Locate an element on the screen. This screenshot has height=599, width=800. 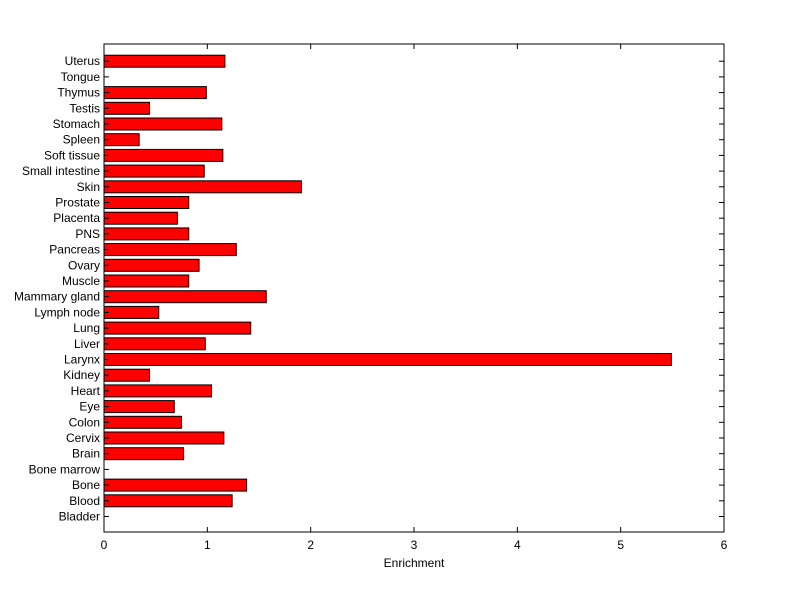
x-tick-label-3: 3 is located at coordinates (414, 545).